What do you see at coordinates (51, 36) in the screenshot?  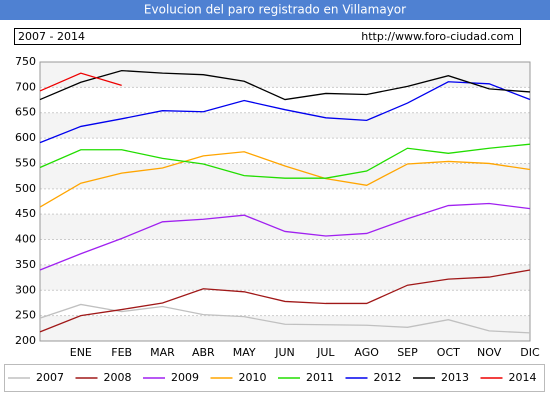 I see `subtitle: 2007 - 2014` at bounding box center [51, 36].